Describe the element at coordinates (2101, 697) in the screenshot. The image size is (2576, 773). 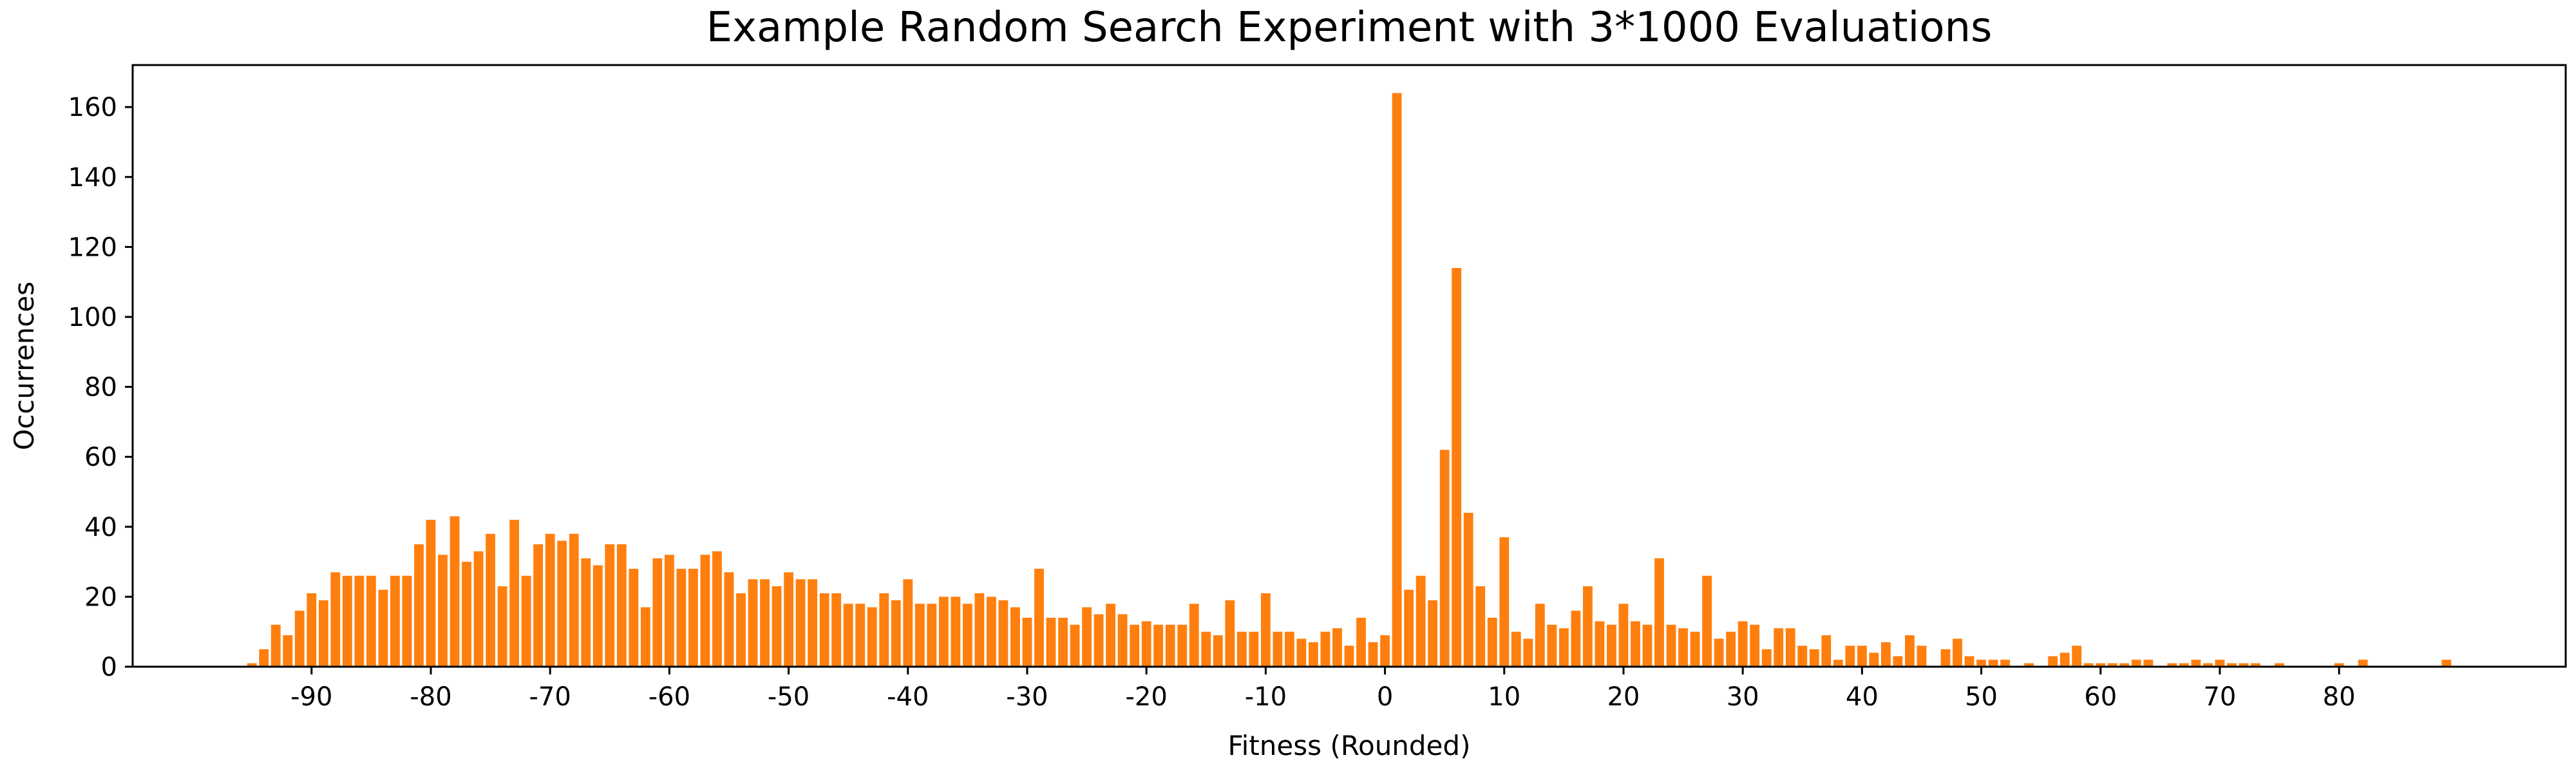
I see `x-tick-label: 60` at that location.